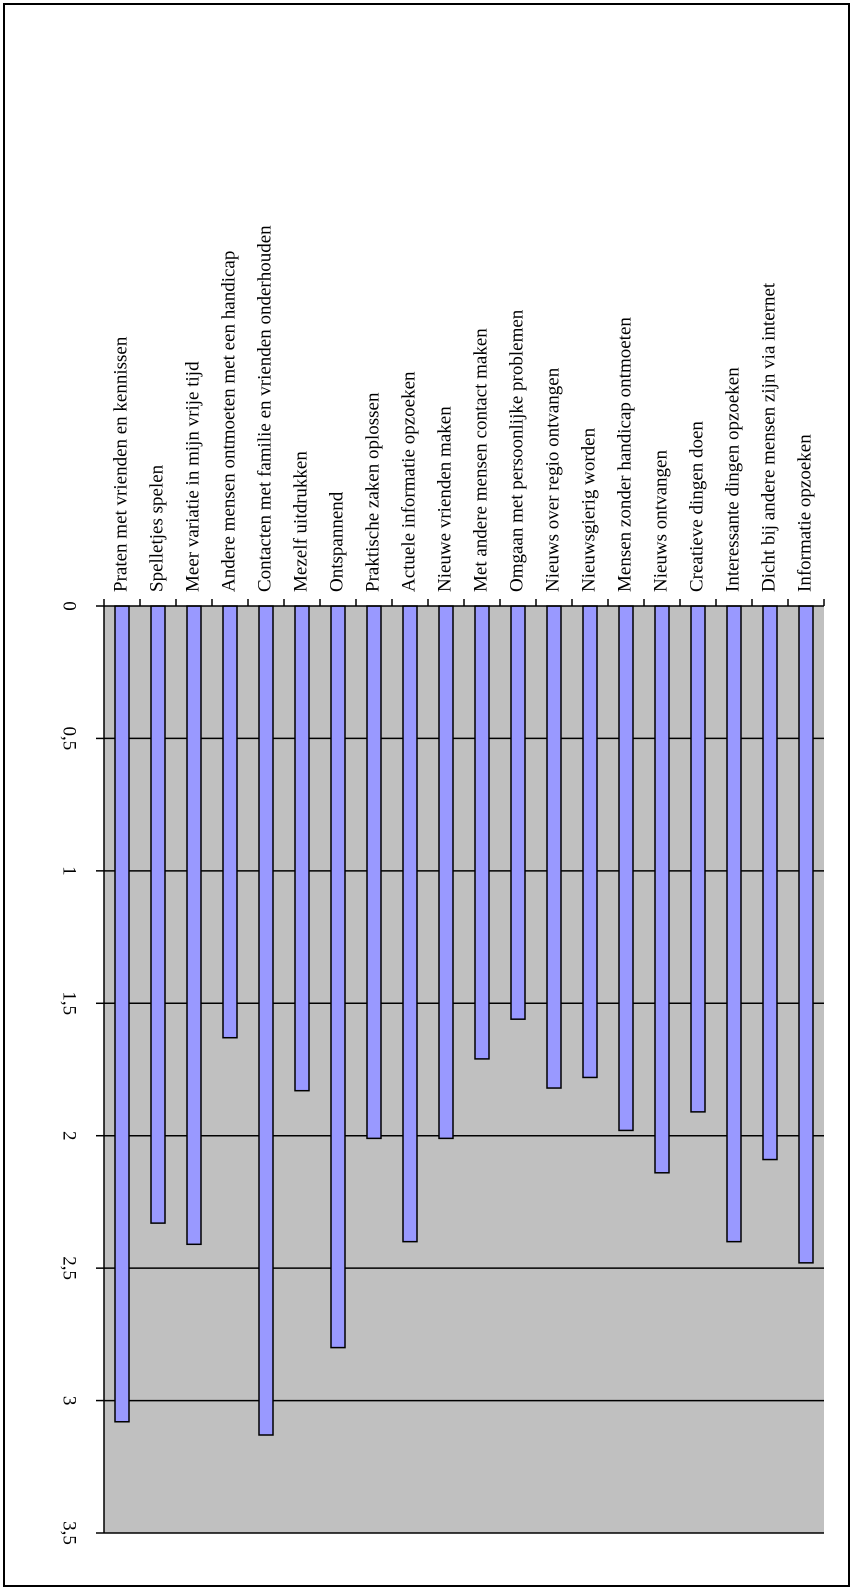  Describe the element at coordinates (732, 479) in the screenshot. I see `category-label: Interessante dingen opzoeken` at that location.